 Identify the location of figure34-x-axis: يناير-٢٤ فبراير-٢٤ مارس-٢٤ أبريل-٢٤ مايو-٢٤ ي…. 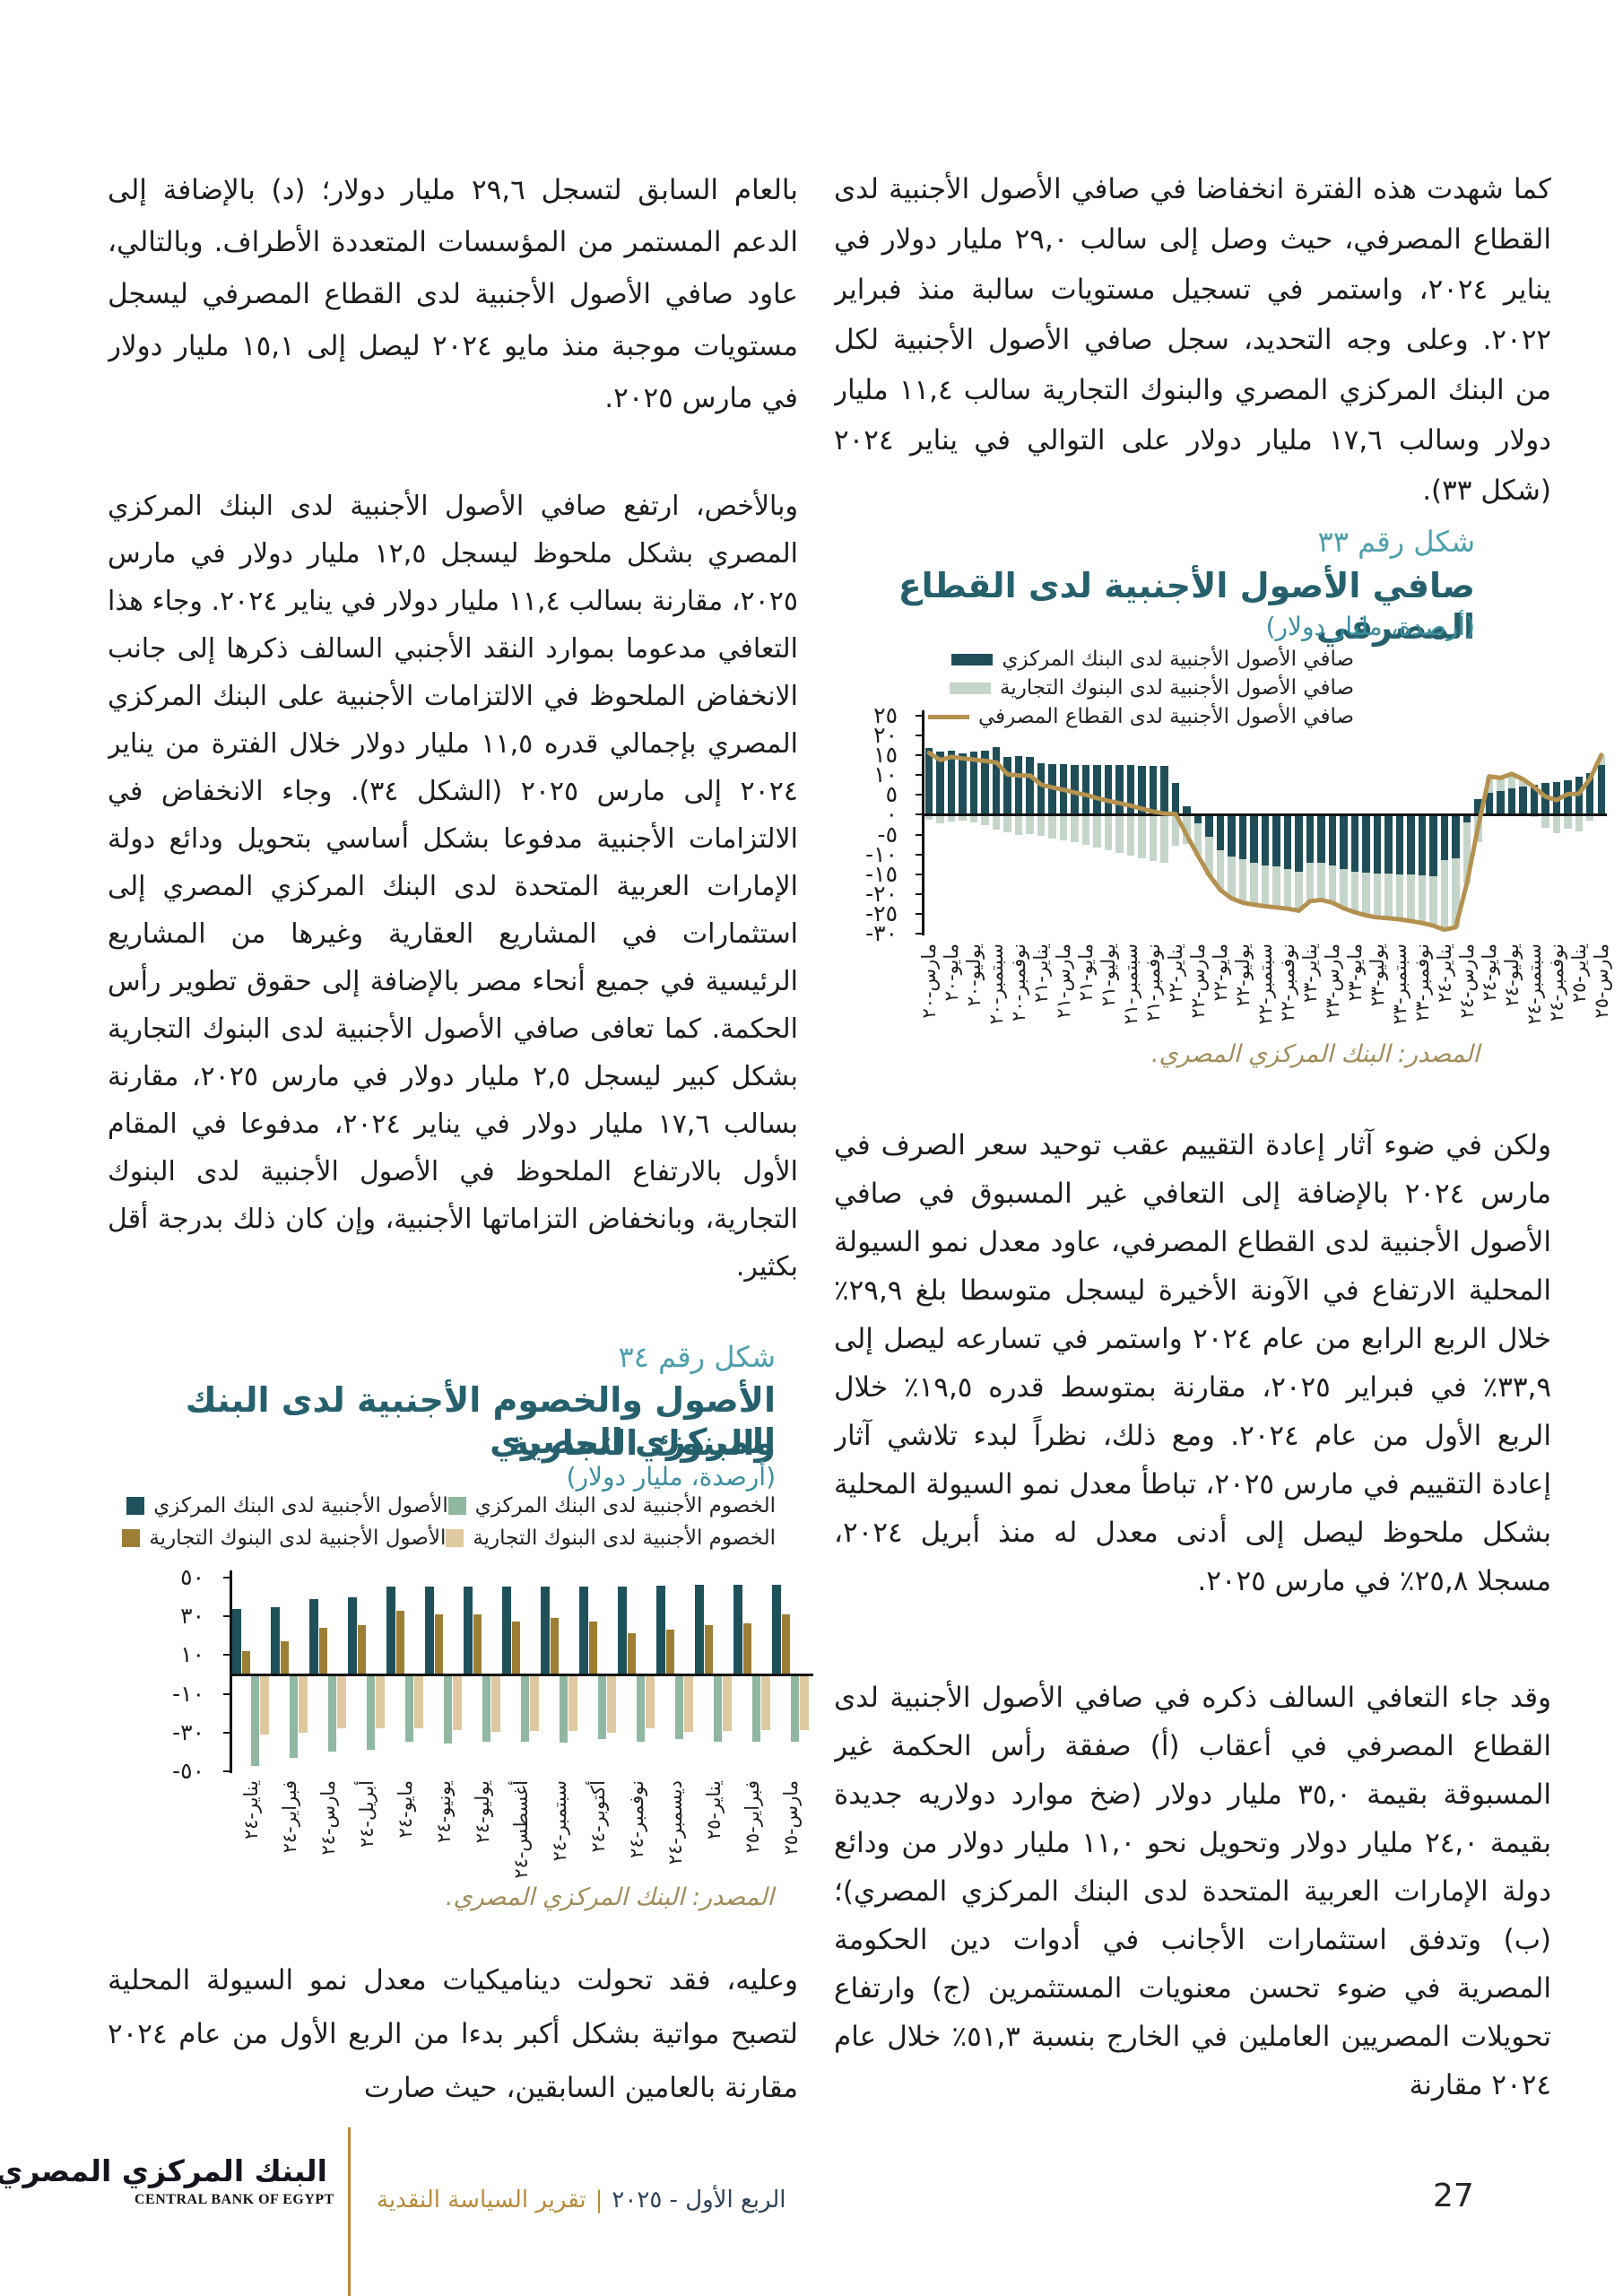
(520, 1834).